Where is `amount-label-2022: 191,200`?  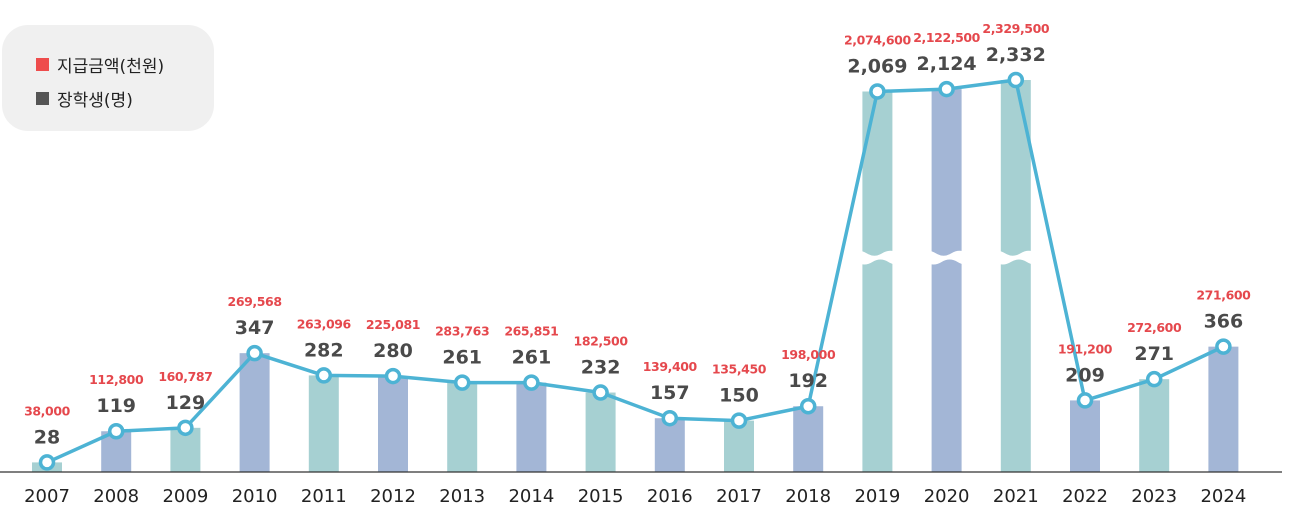
amount-label-2022: 191,200 is located at coordinates (1085, 348).